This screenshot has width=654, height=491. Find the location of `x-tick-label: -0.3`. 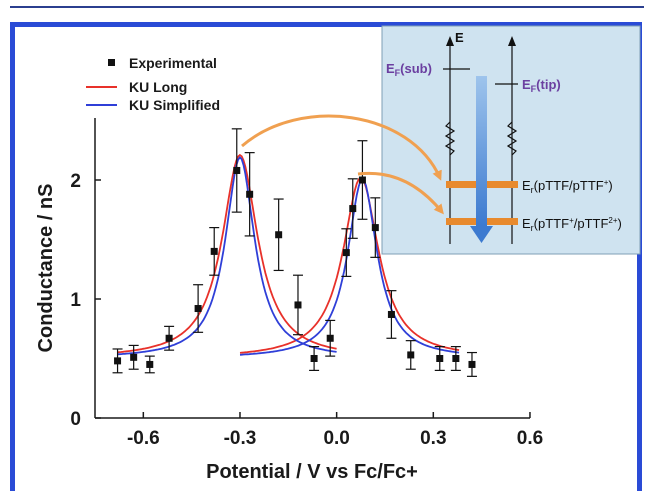

x-tick-label: -0.3 is located at coordinates (240, 438).